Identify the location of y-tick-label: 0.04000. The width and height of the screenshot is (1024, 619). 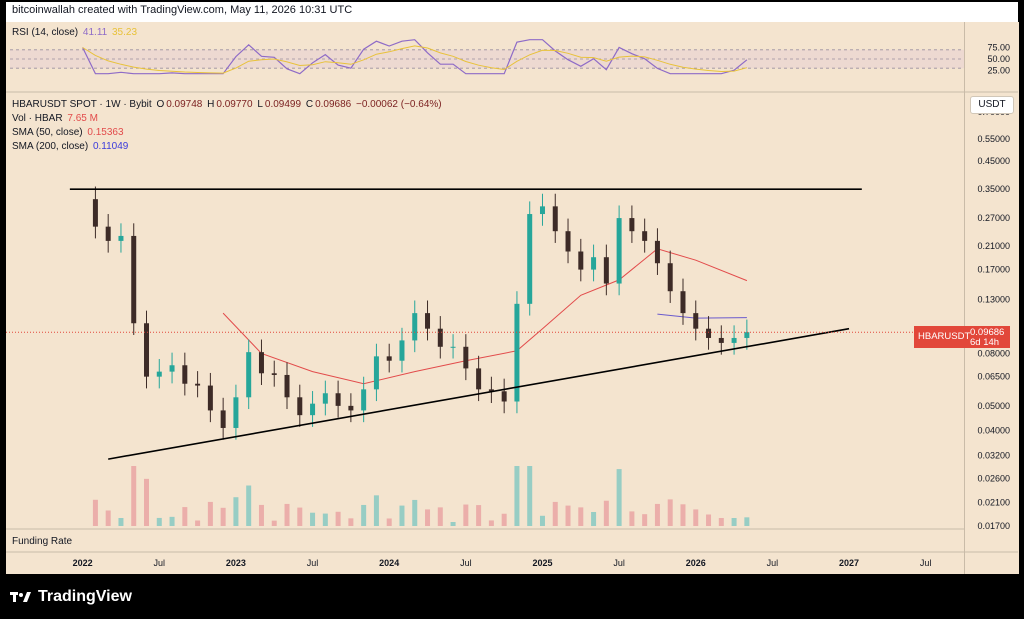
(993, 431).